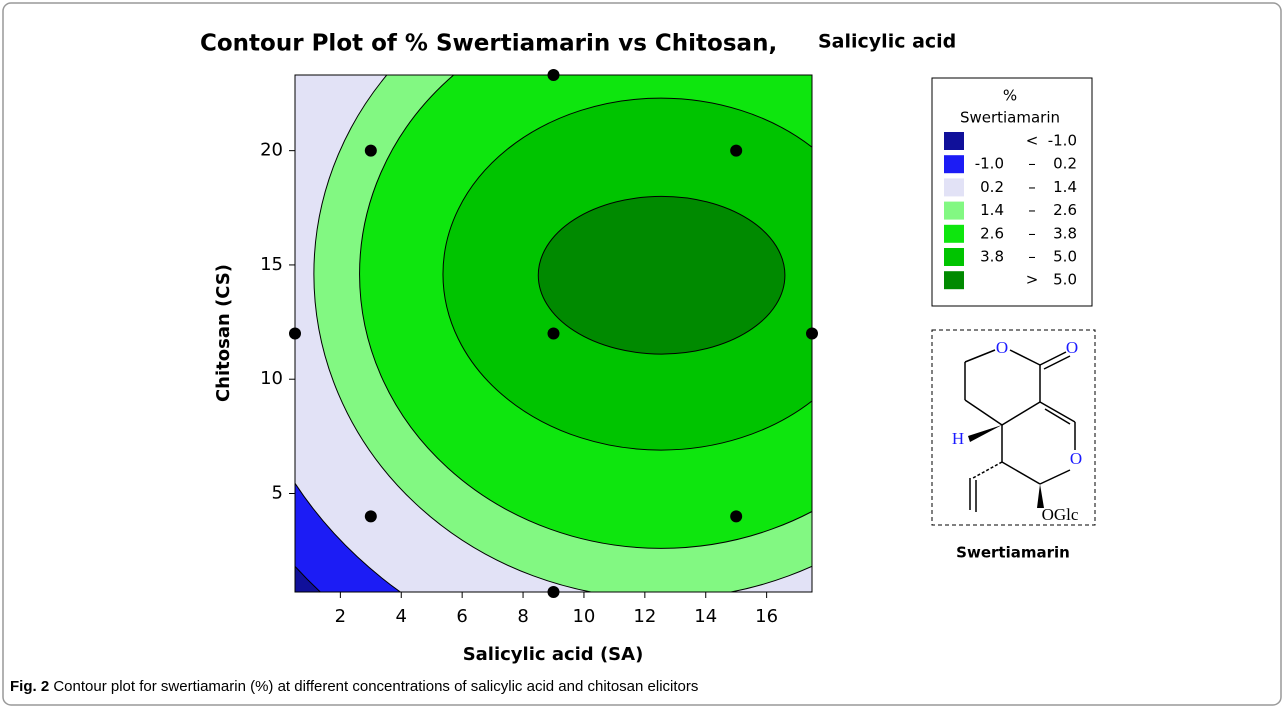 The image size is (1285, 710). What do you see at coordinates (1032, 280) in the screenshot?
I see `legend-label: >` at bounding box center [1032, 280].